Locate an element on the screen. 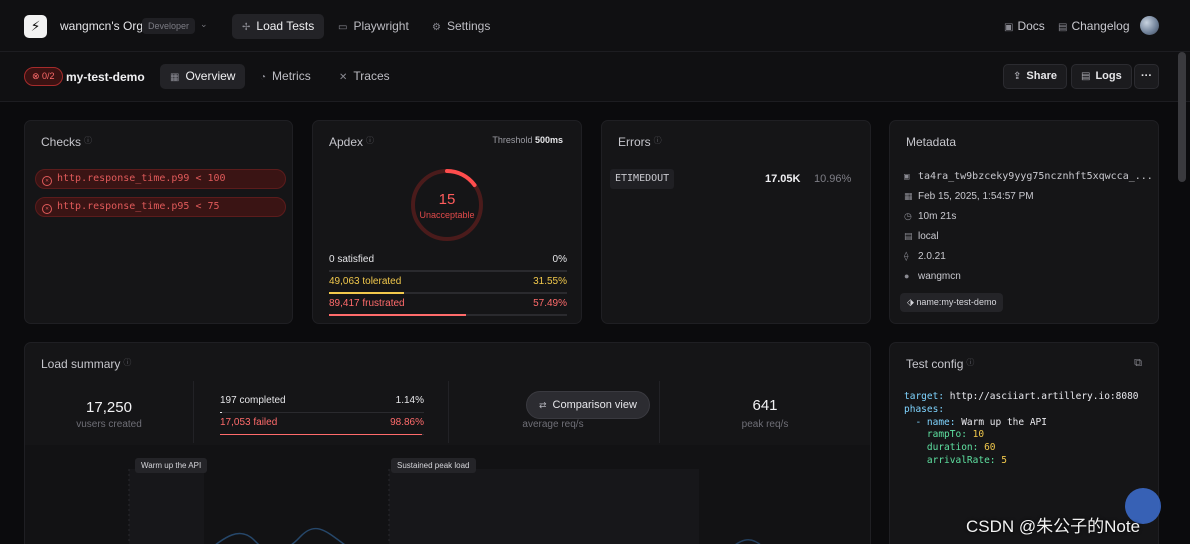 This screenshot has width=1190, height=544. page-scrollbar is located at coordinates (1182, 117).